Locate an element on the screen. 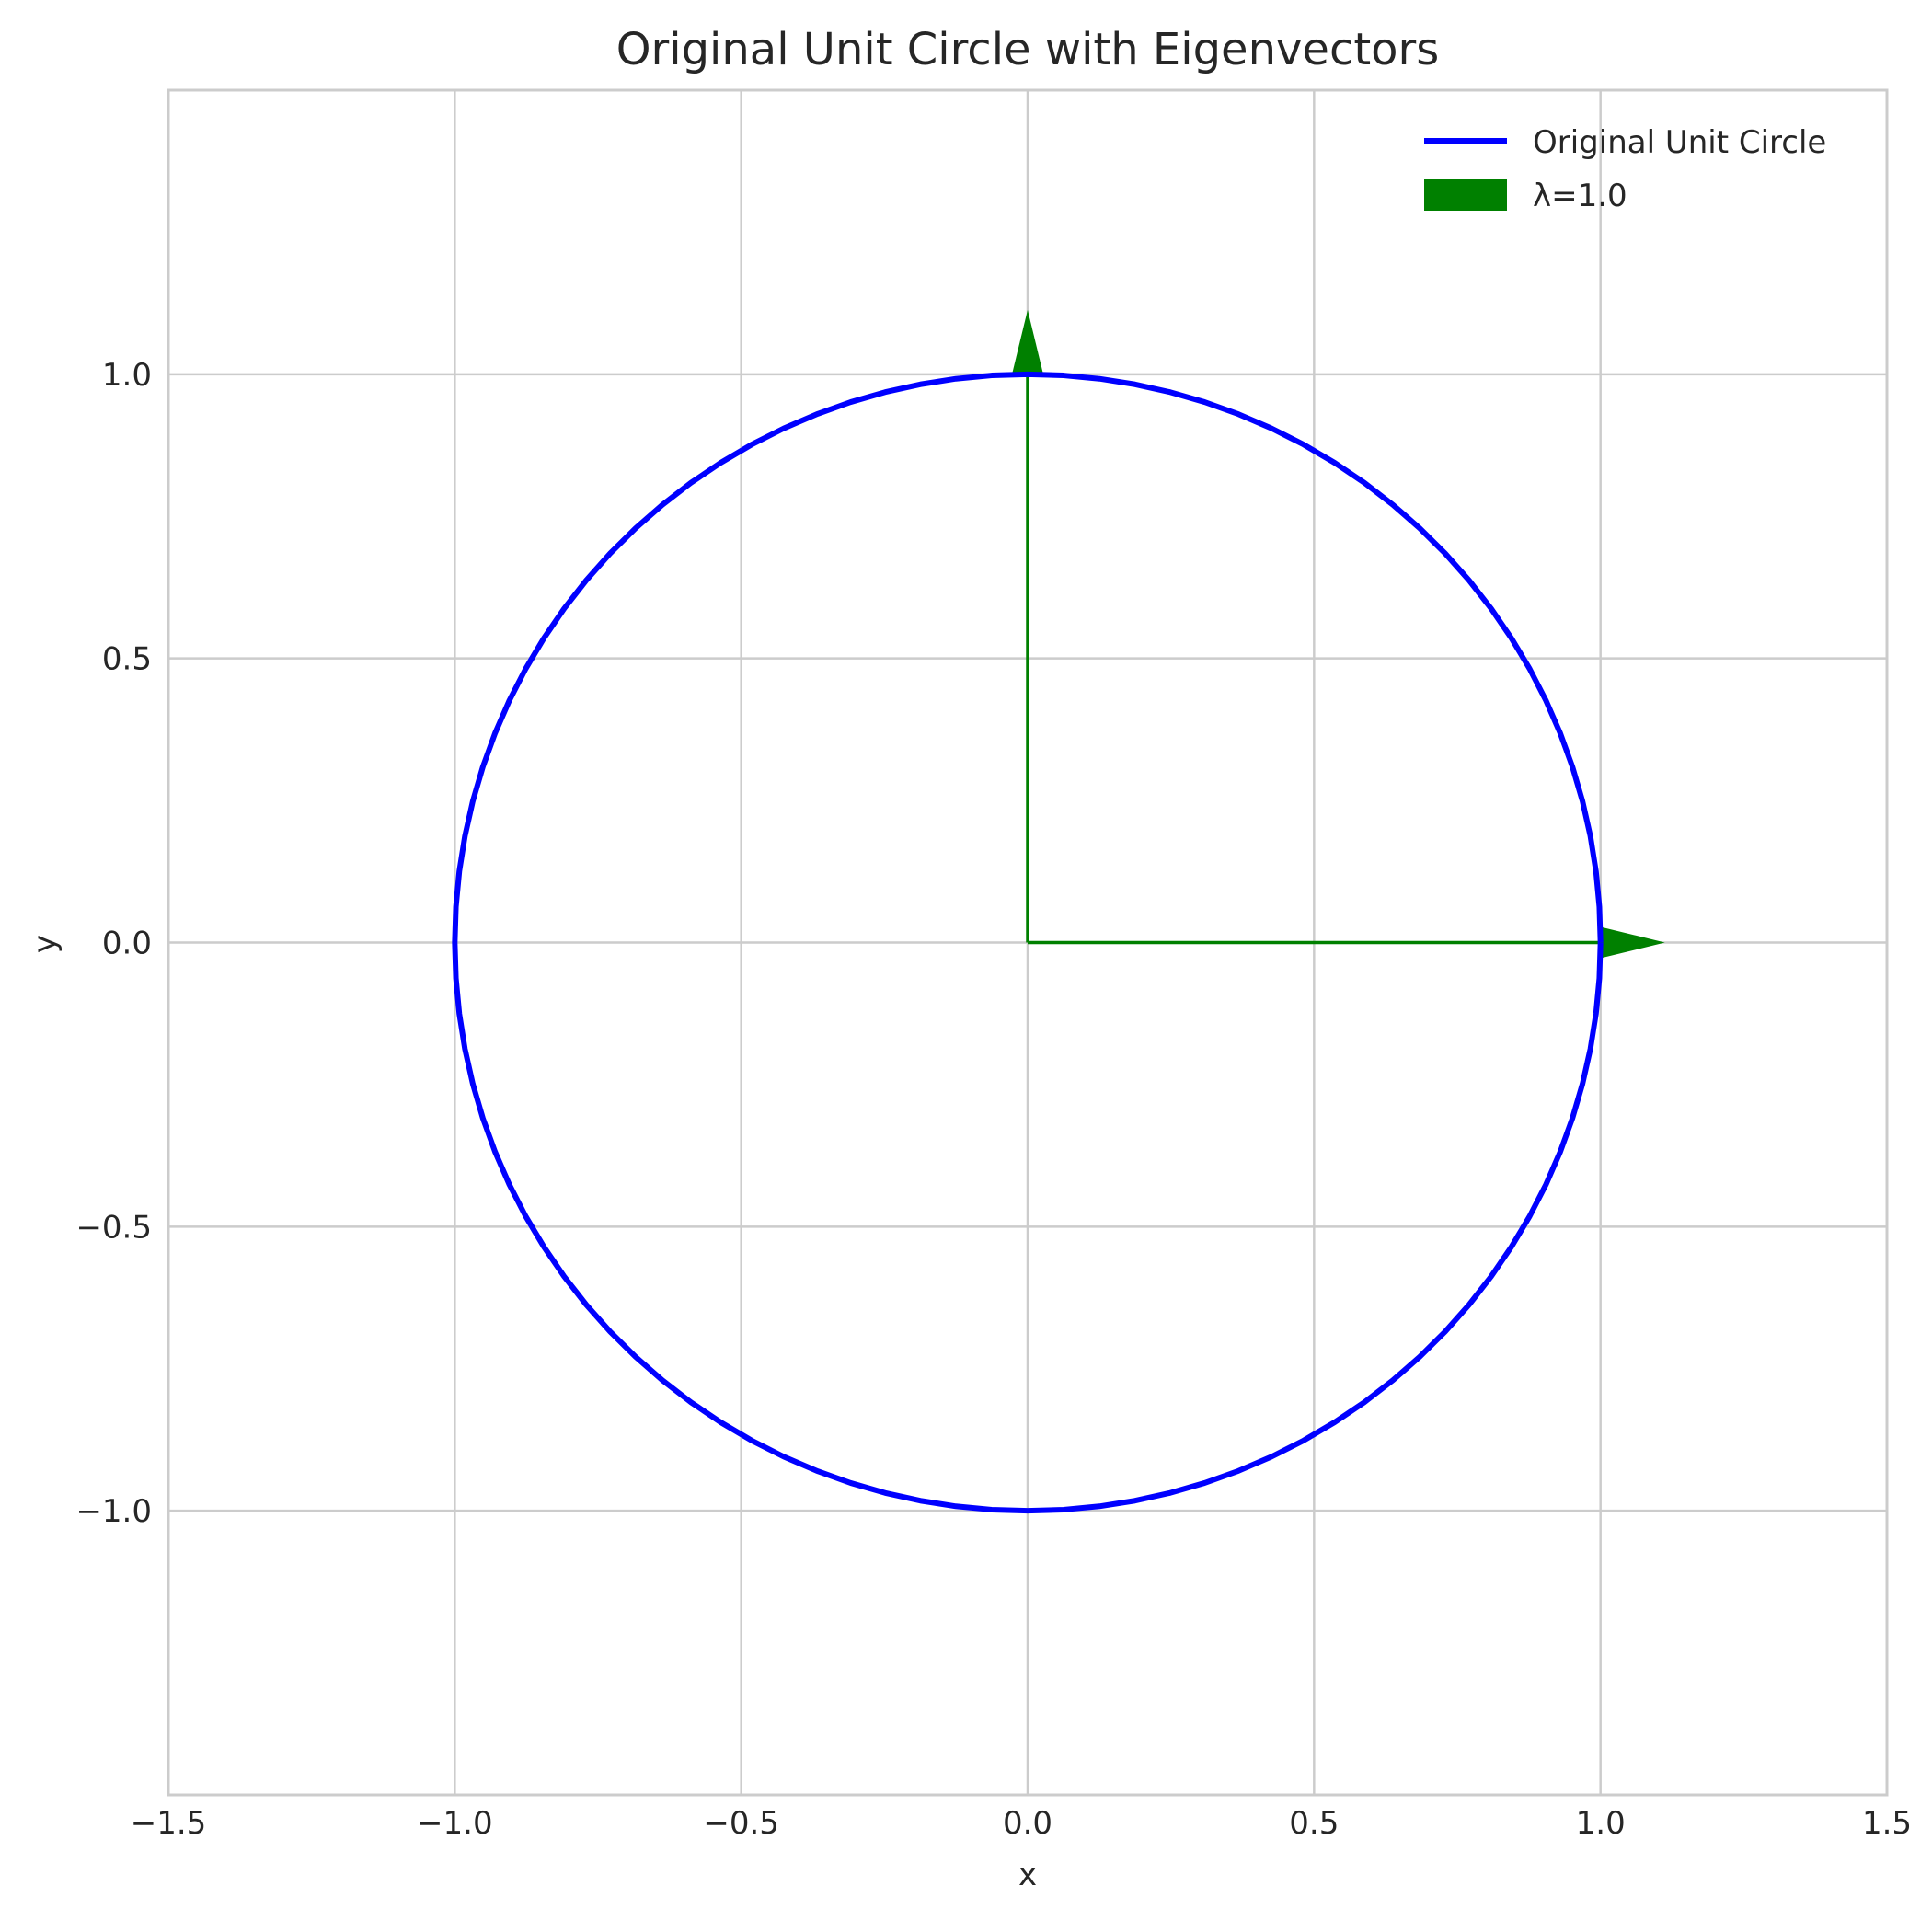 The image size is (1932, 1920). chart-title: Original Unit Circle with Eigenvectors is located at coordinates (1028, 49).